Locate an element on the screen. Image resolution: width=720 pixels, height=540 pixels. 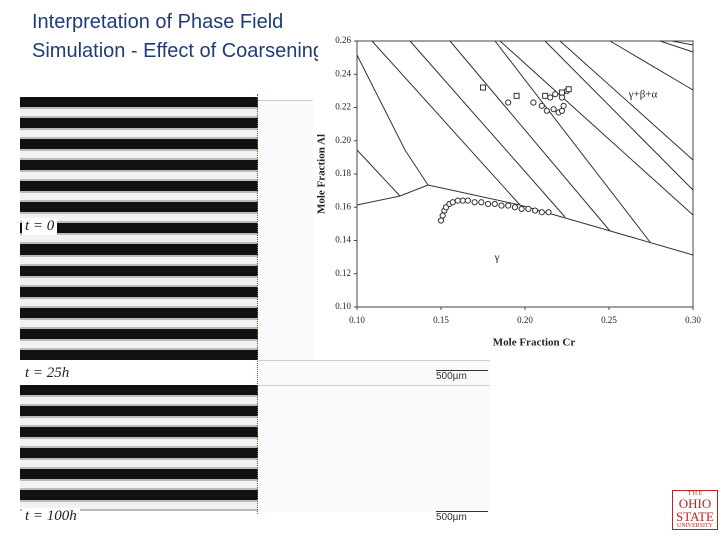
x-tick-label: 0.10 is located at coordinates (357, 320).